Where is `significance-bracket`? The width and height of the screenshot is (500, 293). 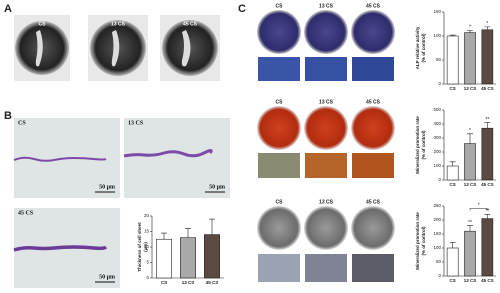
significance-bracket is located at coordinates (478, 209).